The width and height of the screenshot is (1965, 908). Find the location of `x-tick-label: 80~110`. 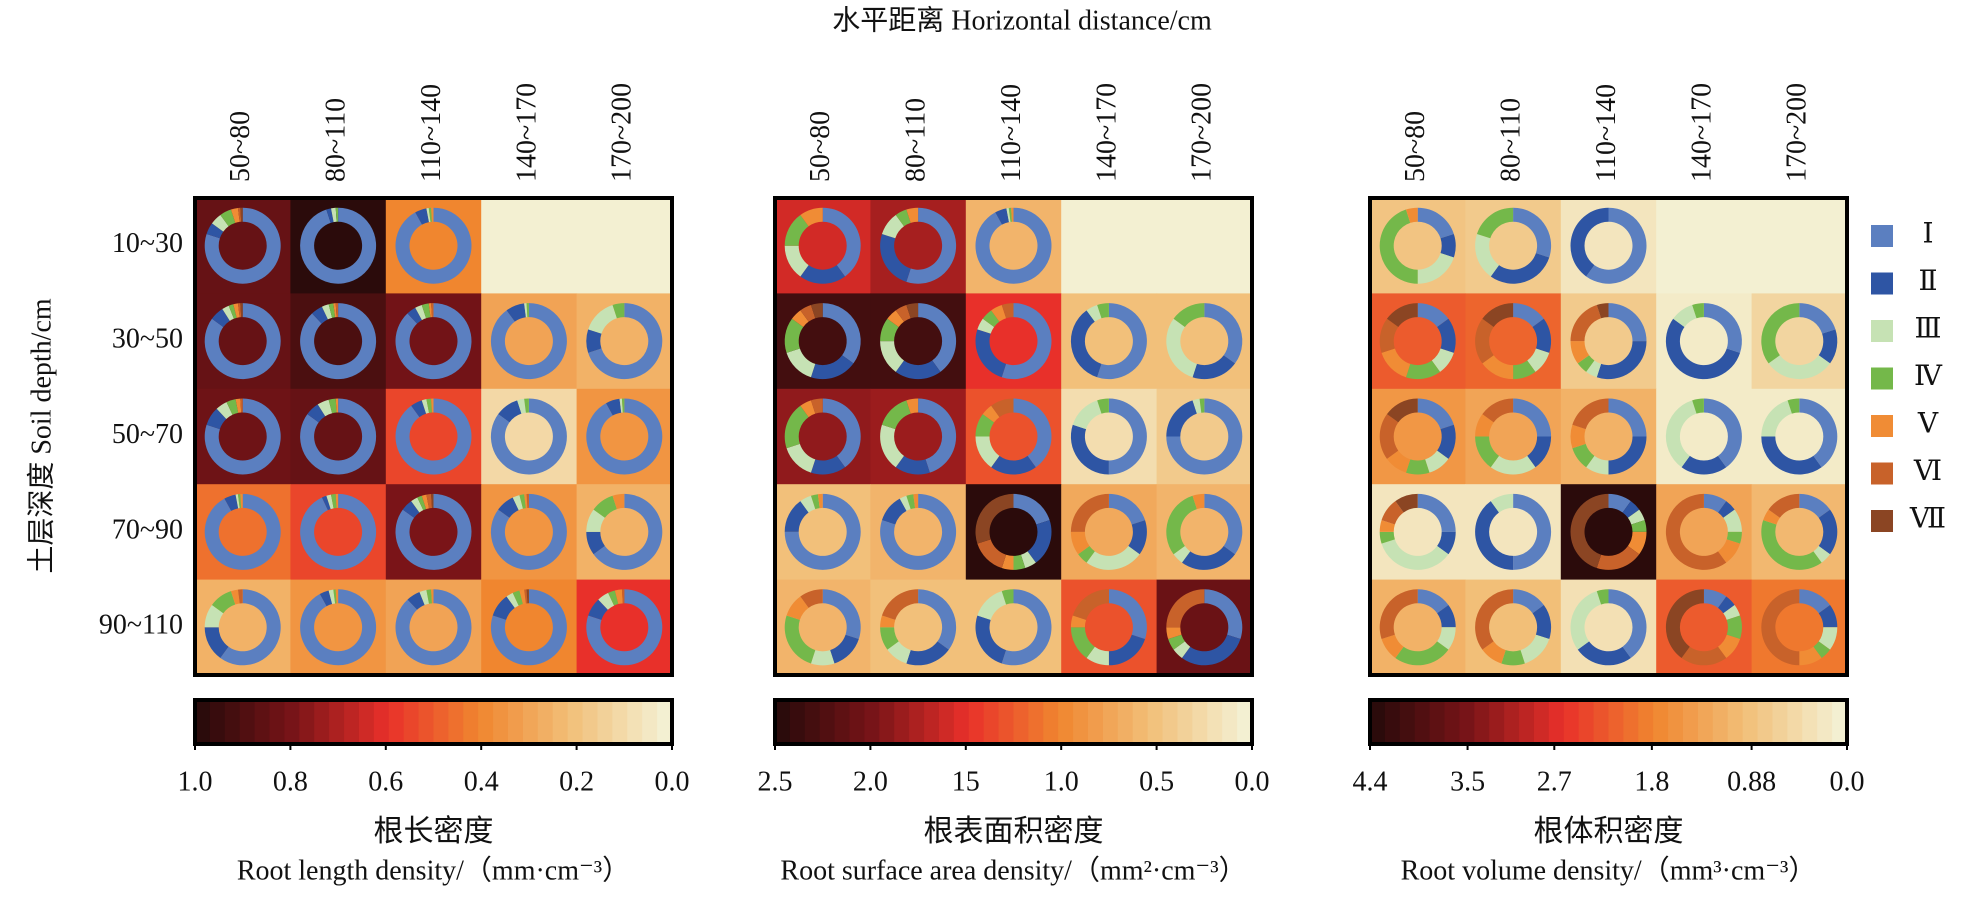

x-tick-label: 80~110 is located at coordinates (336, 140).